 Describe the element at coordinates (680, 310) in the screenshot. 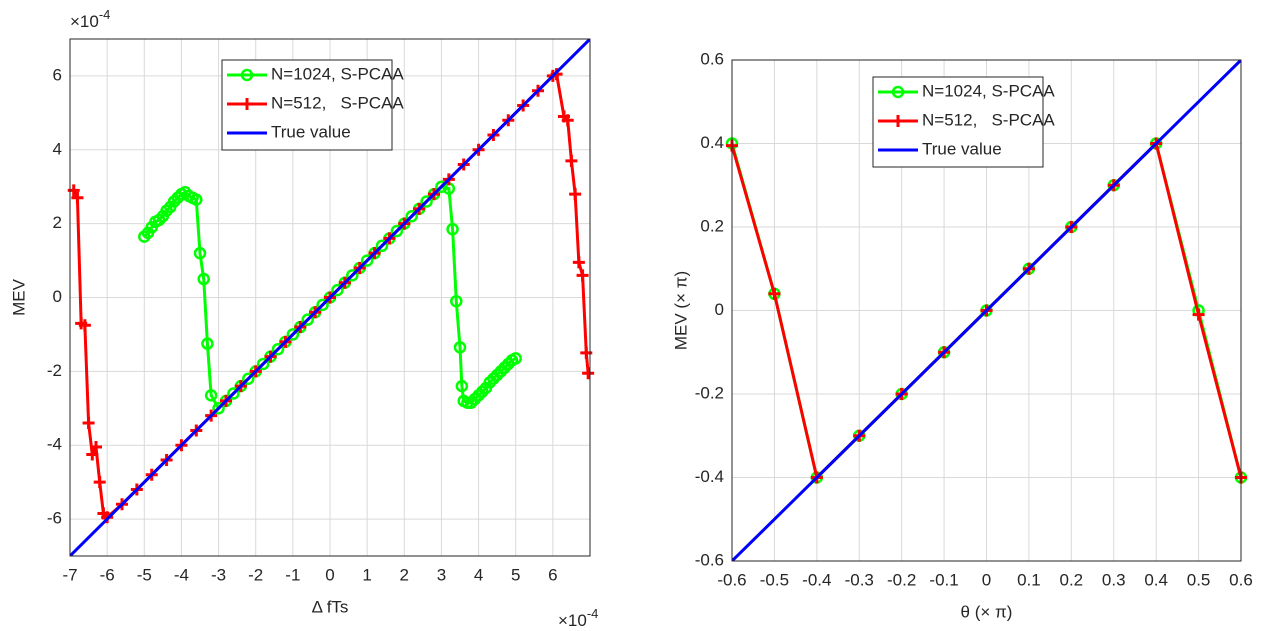

I see `y-axis-label: MEV (× π)` at that location.